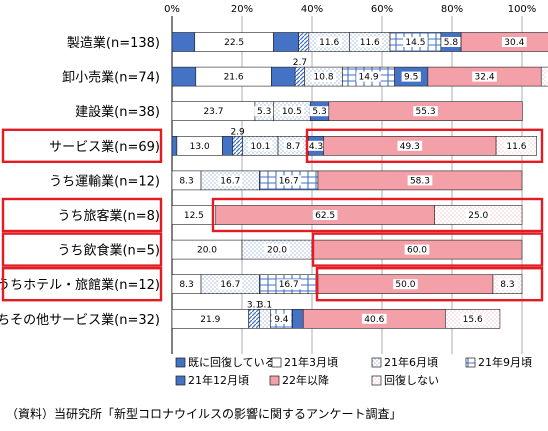 The width and height of the screenshot is (548, 431). Describe the element at coordinates (104, 181) in the screenshot. I see `category-label: うち運輸業(n=12)` at that location.